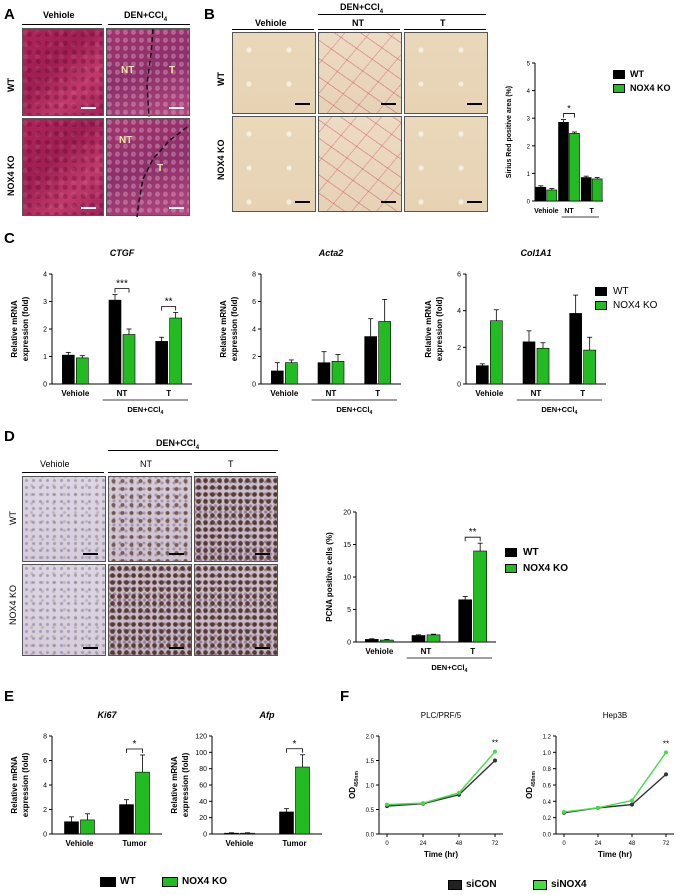  I want to click on panel-b-image-ko-nt, so click(360, 164).